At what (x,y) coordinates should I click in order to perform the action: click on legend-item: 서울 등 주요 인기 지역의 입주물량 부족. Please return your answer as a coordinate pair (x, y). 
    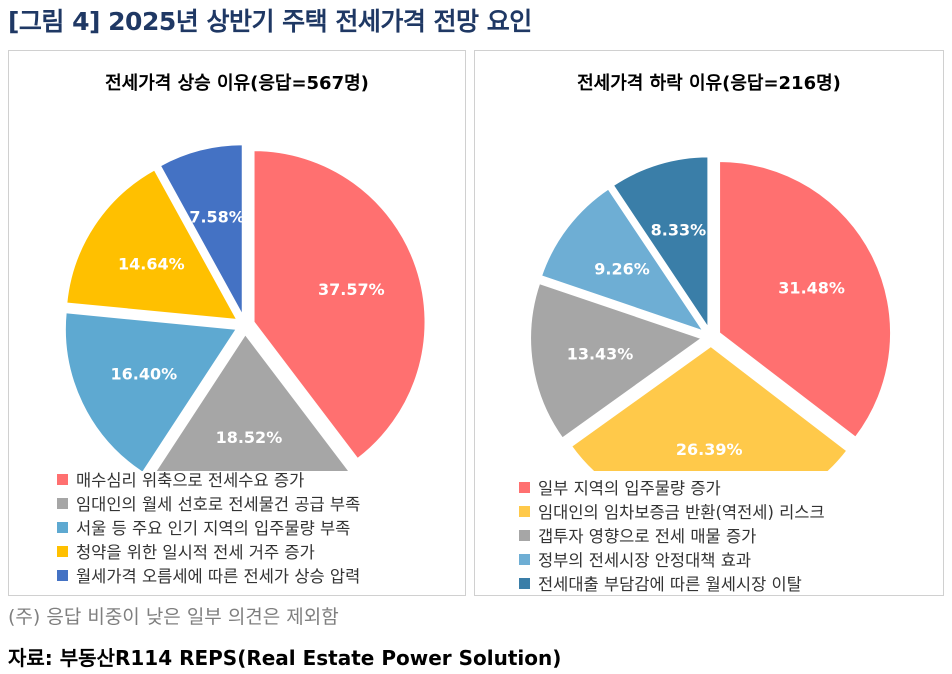
    Looking at the image, I should click on (208, 527).